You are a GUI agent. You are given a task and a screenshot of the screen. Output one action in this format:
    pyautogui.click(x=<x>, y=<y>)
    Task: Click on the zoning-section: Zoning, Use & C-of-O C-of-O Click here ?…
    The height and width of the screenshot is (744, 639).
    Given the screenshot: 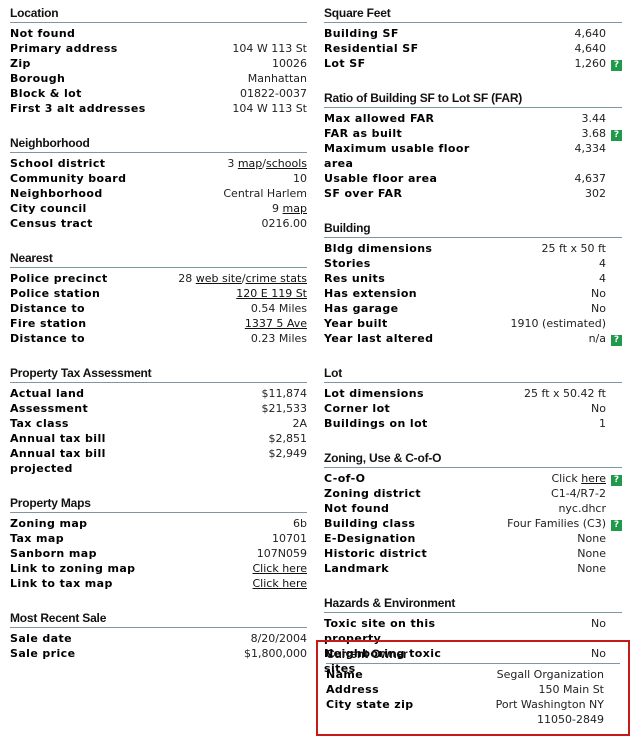 What is the action you would take?
    pyautogui.click(x=473, y=510)
    